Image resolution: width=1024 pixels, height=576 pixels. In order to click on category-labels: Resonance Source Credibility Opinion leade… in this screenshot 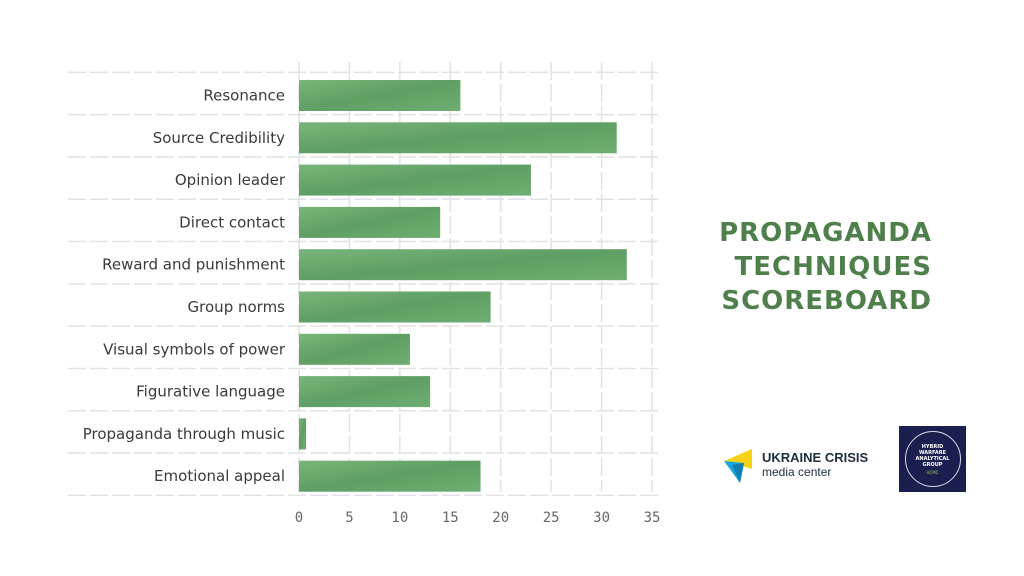, I will do `click(184, 286)`.